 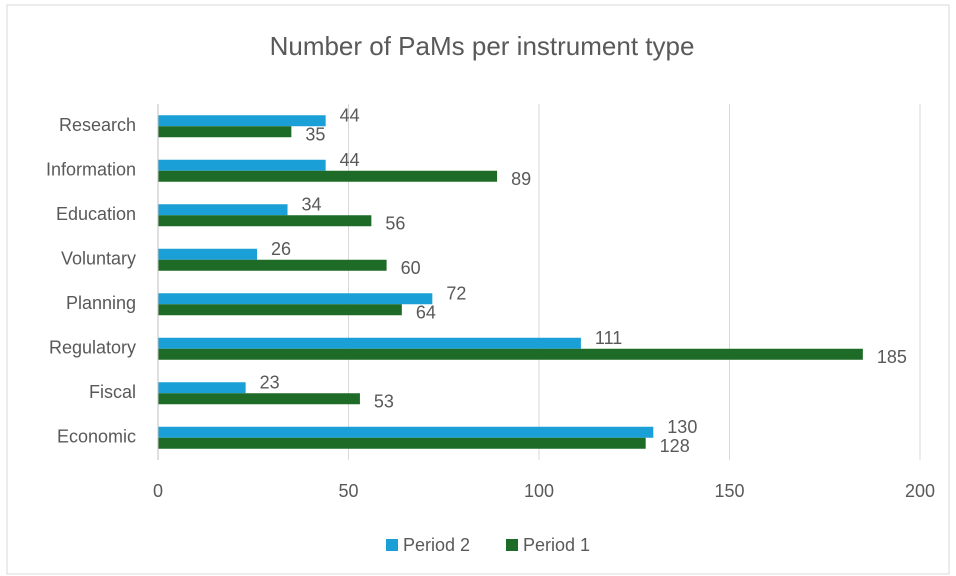 I want to click on data-label: 60, so click(x=411, y=268).